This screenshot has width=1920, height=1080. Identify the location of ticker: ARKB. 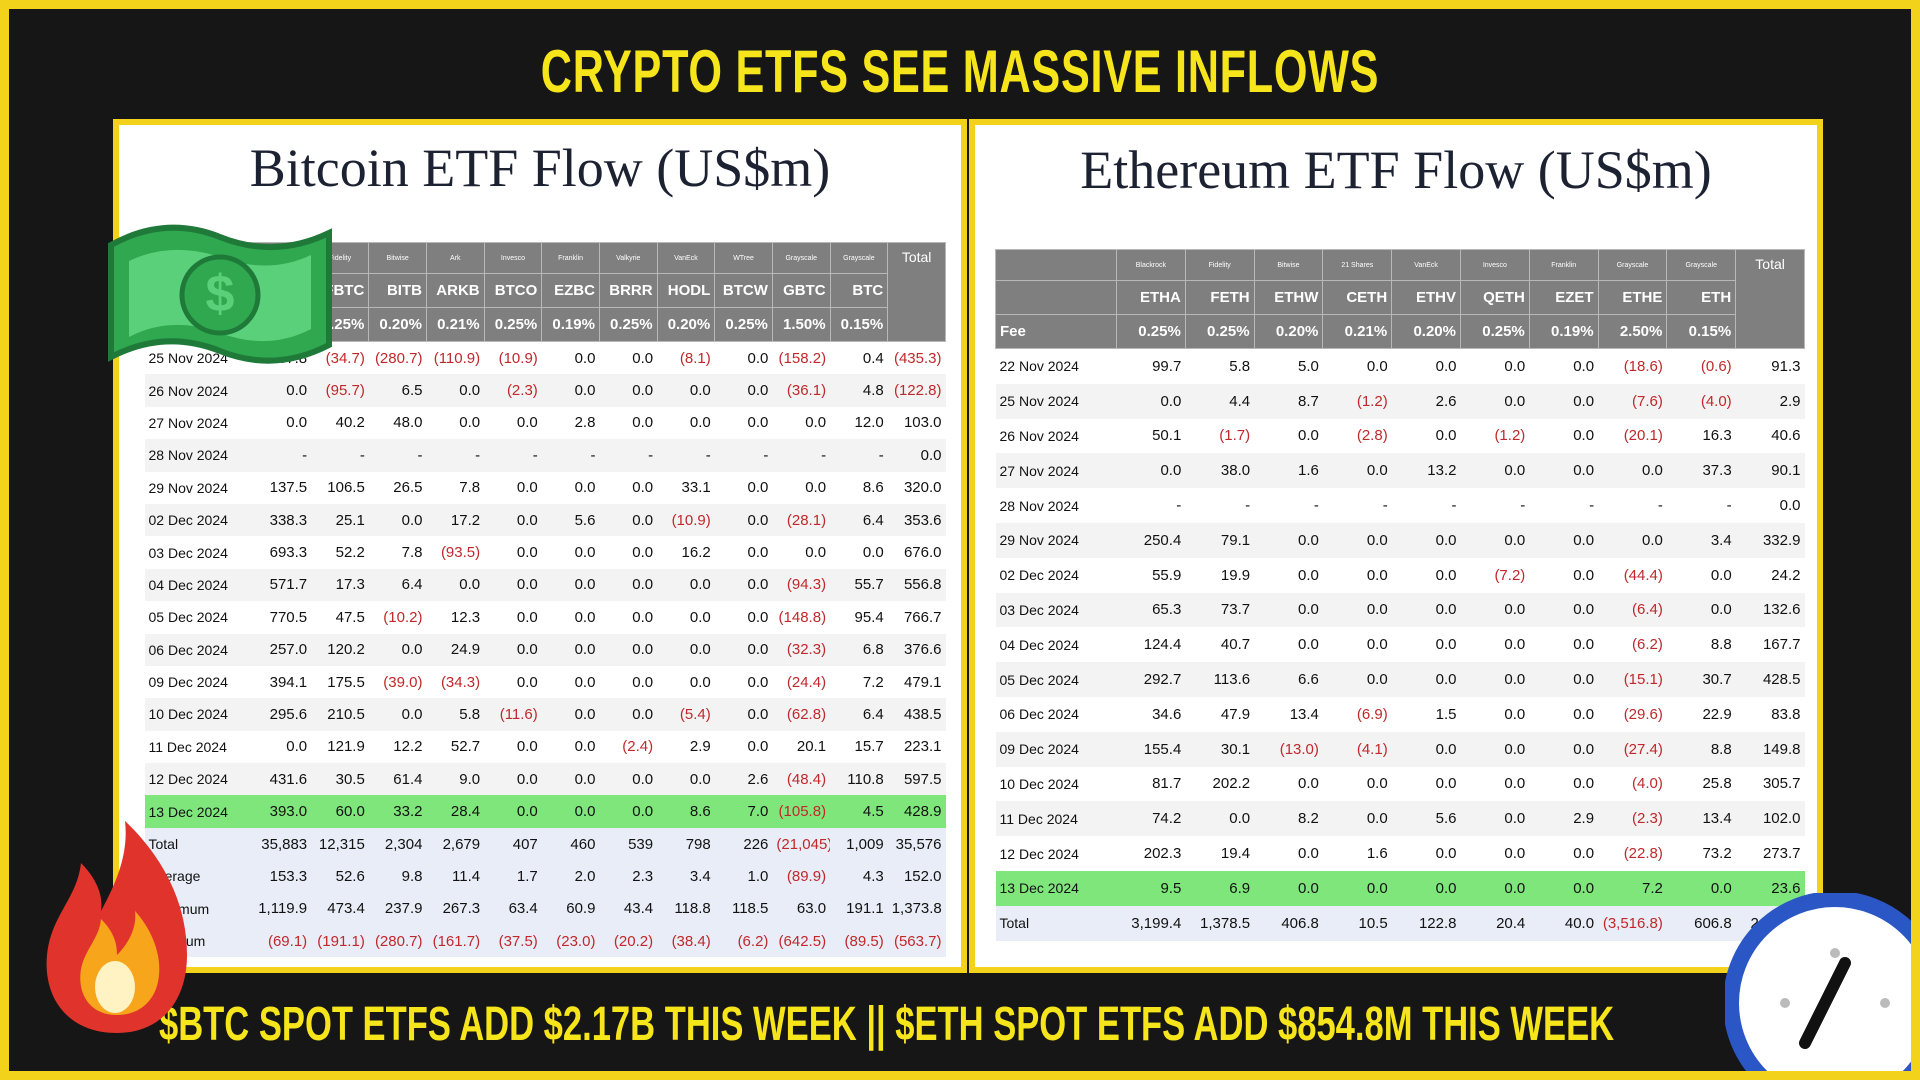
(455, 290).